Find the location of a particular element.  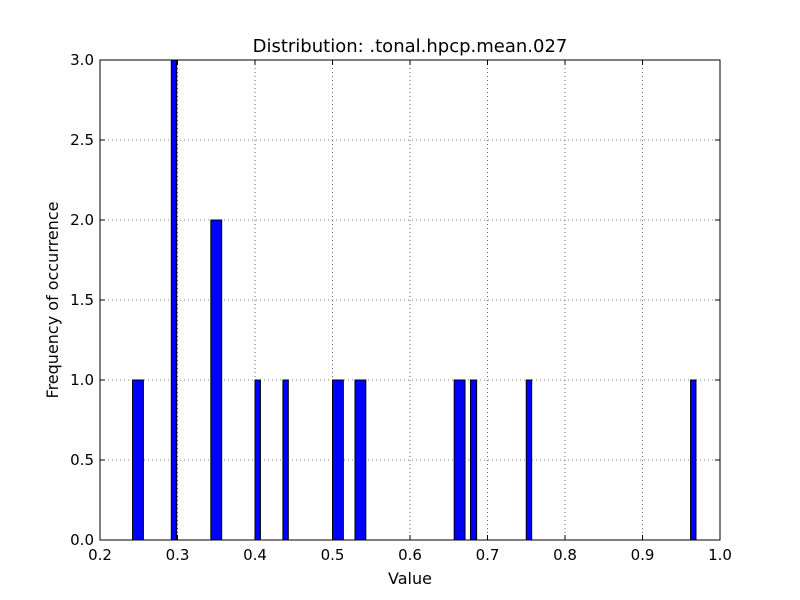

y-axis-tick-labels: 0.0 0.5 1.0 1.5 2.0 2.5 3.0 is located at coordinates (82, 300).